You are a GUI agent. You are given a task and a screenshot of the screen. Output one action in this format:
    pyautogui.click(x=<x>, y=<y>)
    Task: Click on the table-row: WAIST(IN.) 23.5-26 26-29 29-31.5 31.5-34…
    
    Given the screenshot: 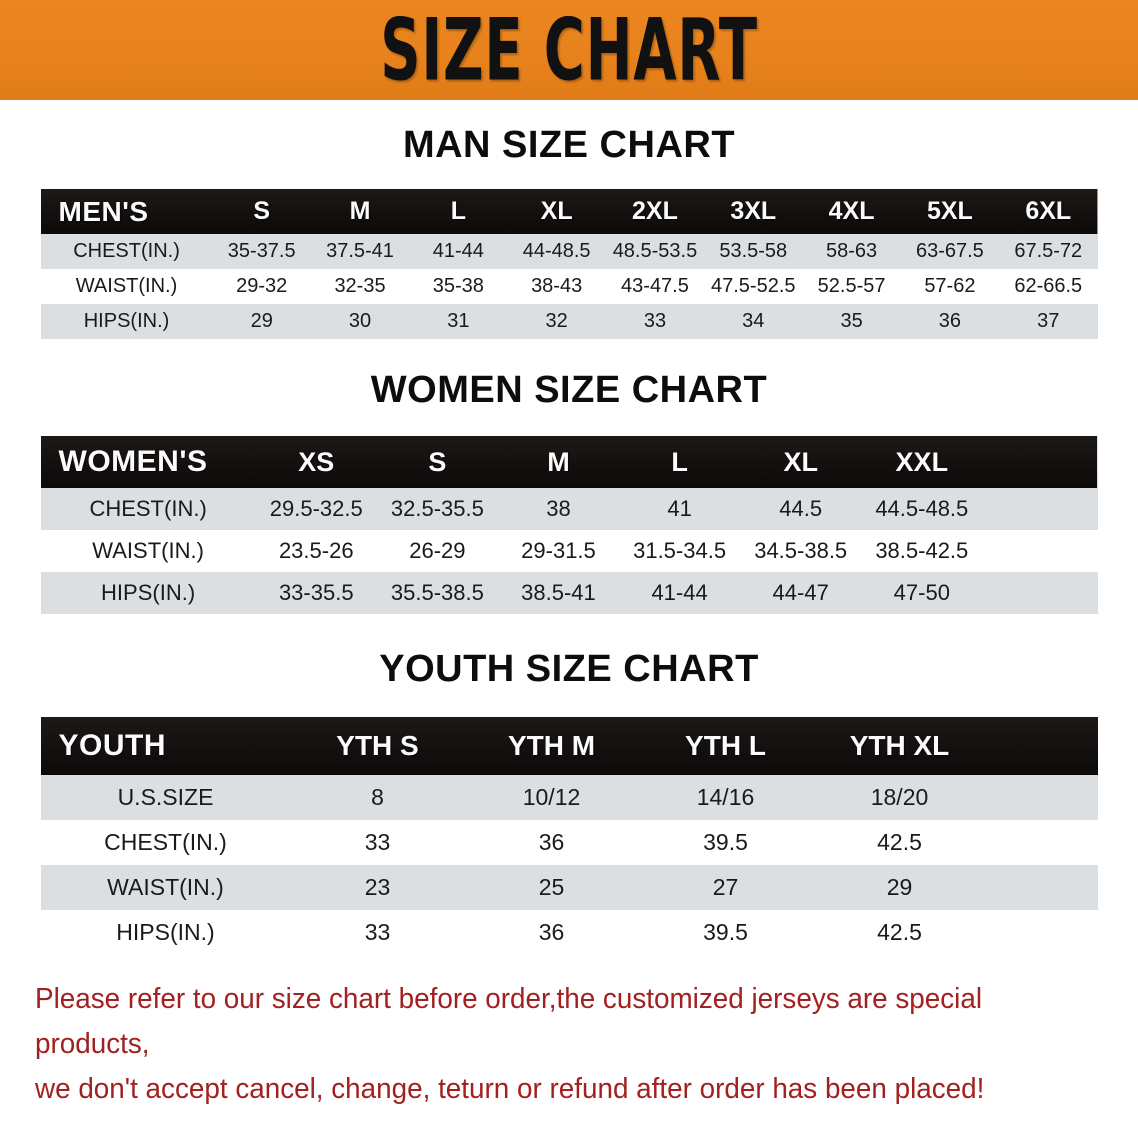 What is the action you would take?
    pyautogui.click(x=569, y=551)
    